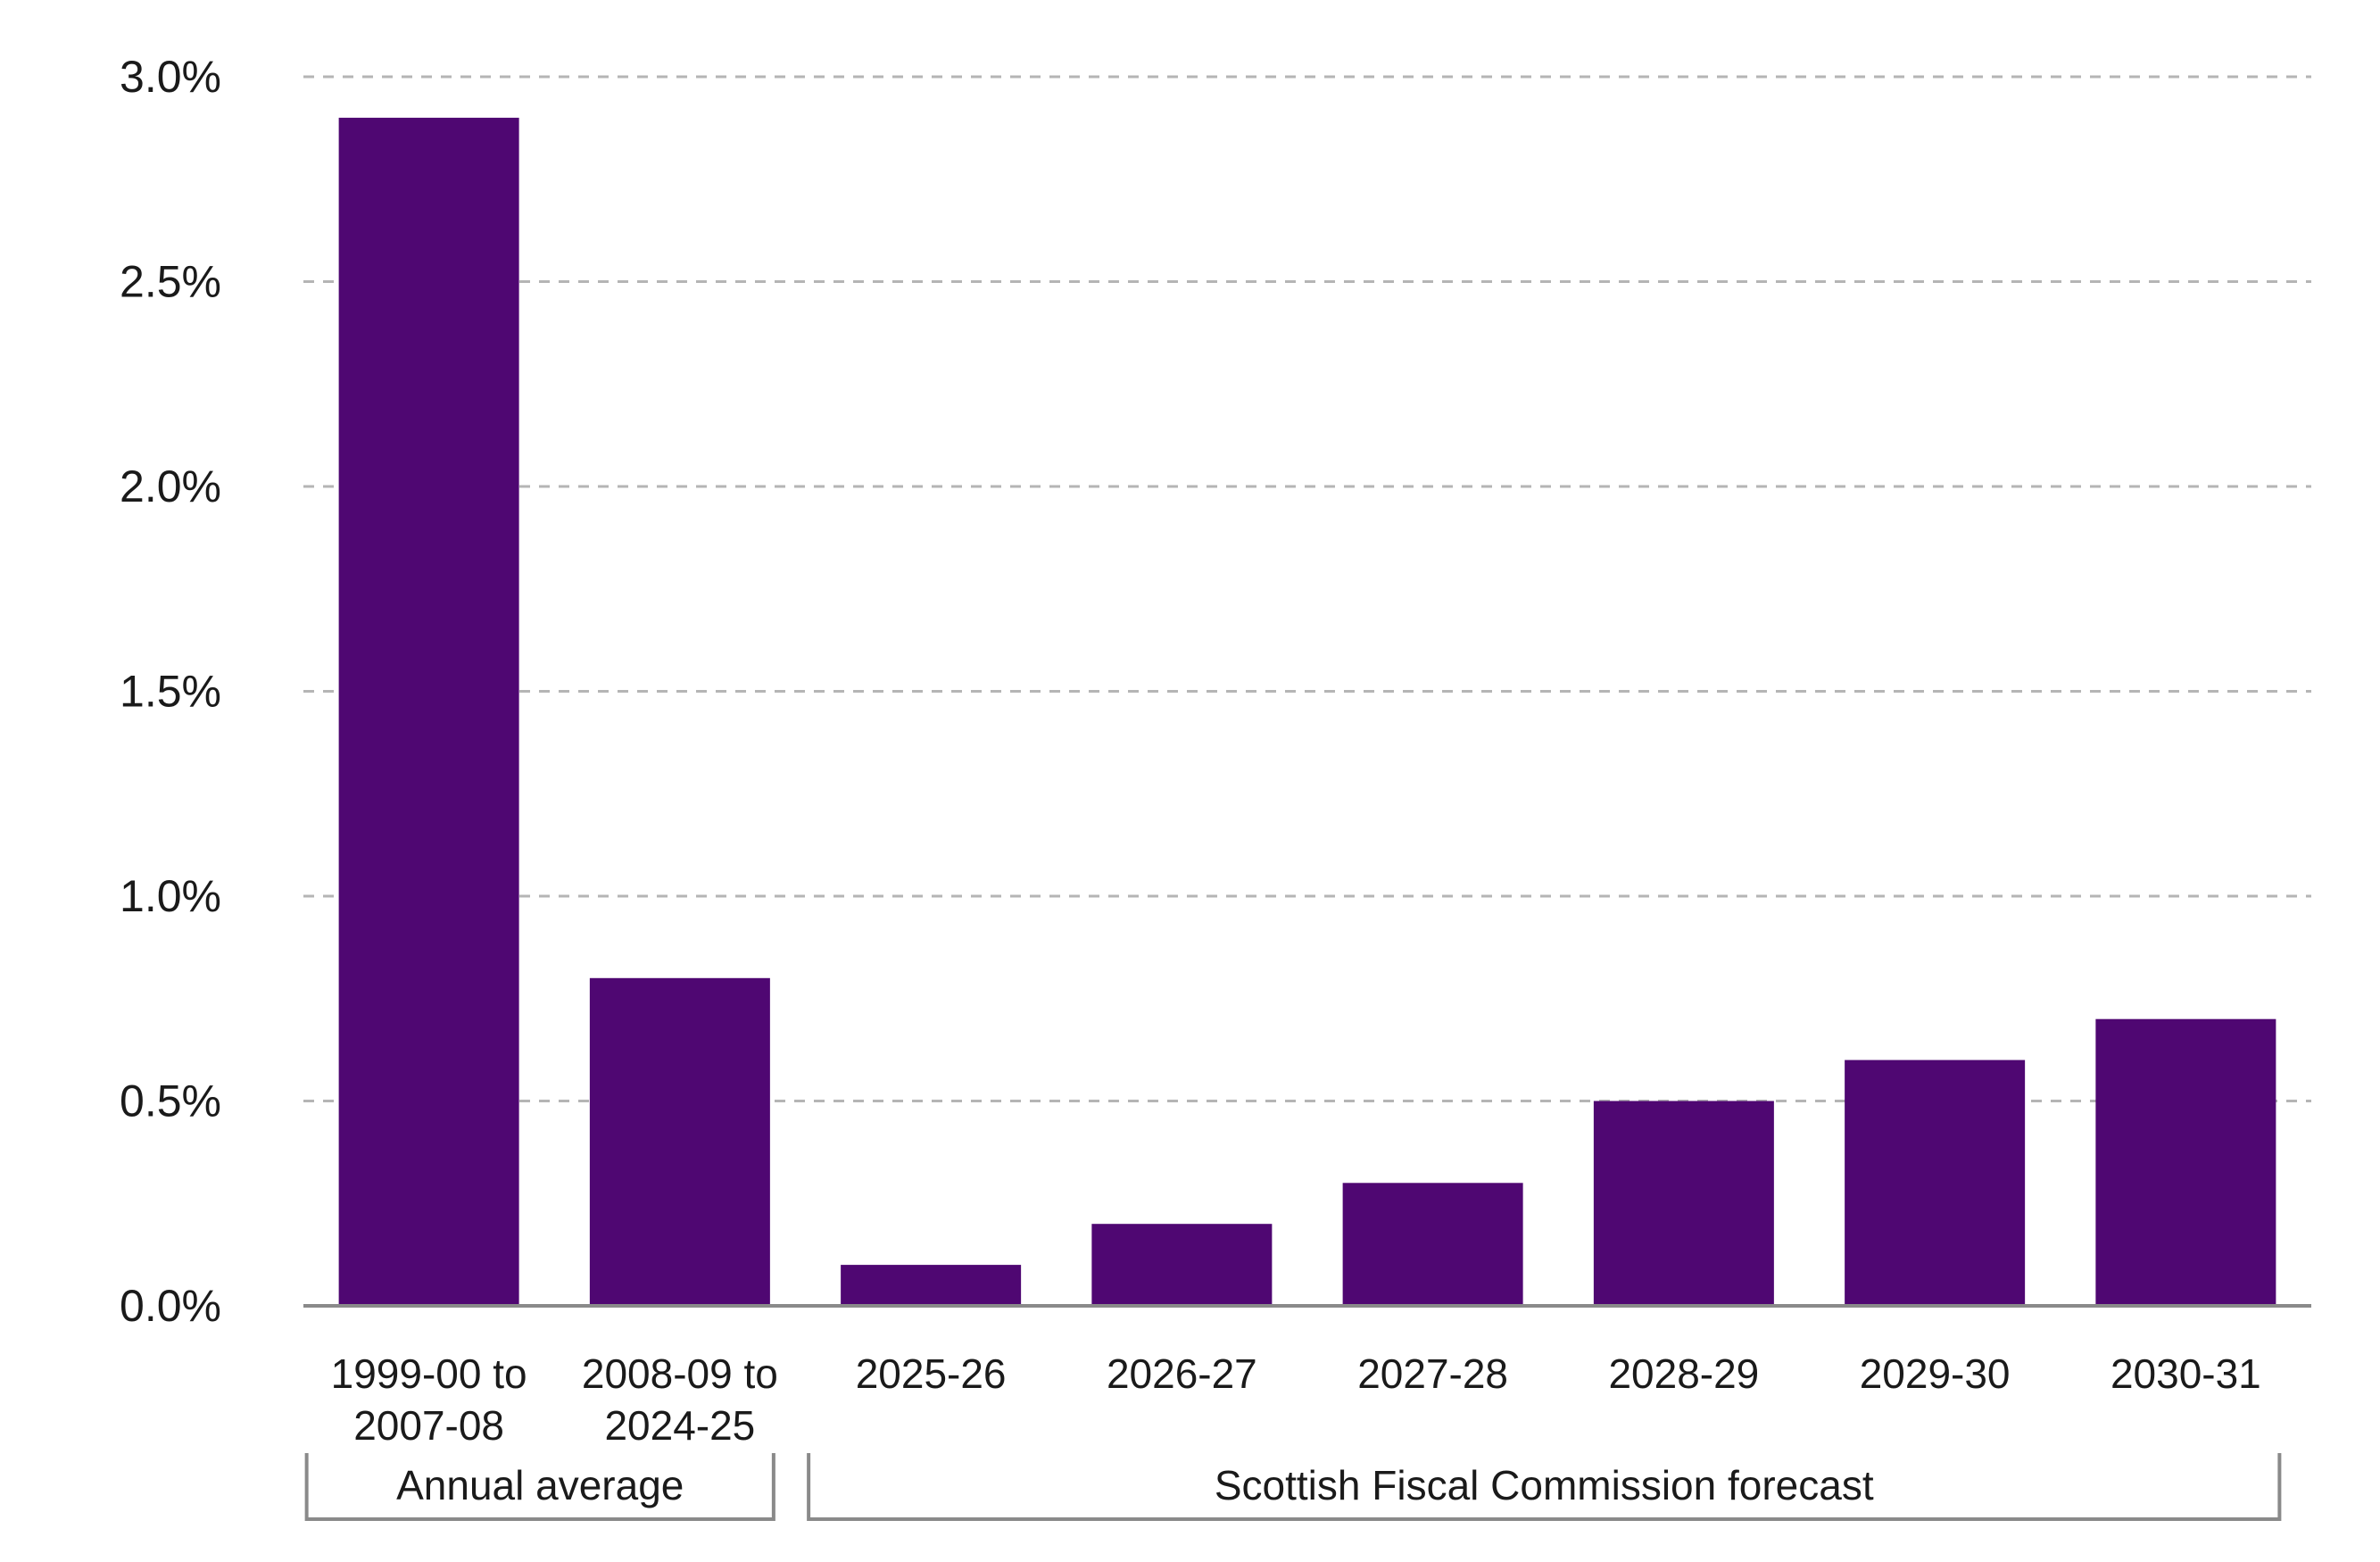 This screenshot has height=1562, width=2380. Describe the element at coordinates (1684, 1373) in the screenshot. I see `x-tick-label: 2028-29` at that location.